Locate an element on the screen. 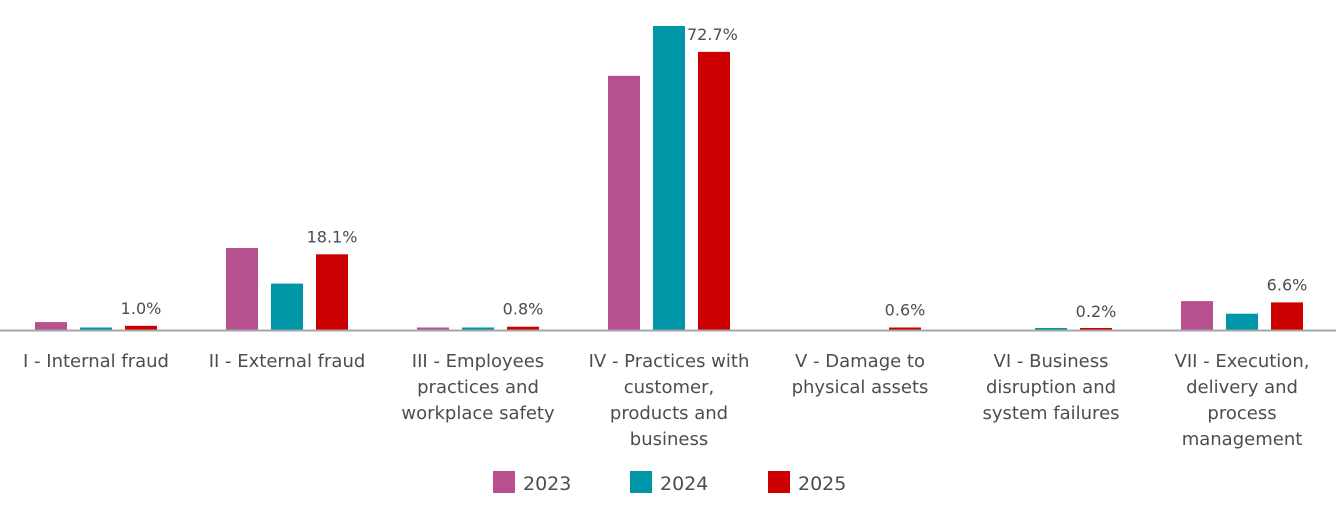 The image size is (1336, 506). category-label-line: disruption and is located at coordinates (1051, 387).